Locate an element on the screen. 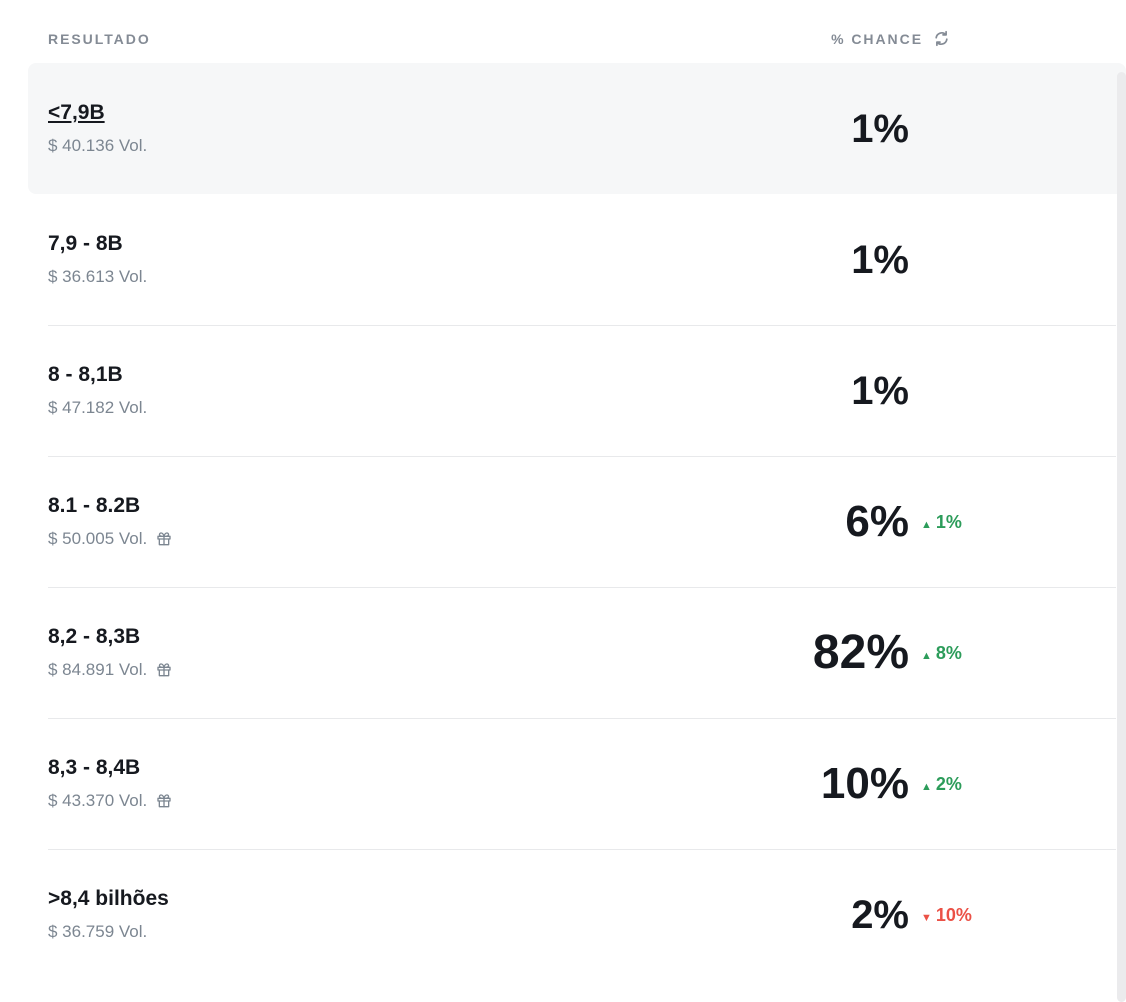  outcome-volume-line: $ 40.136 Vol. is located at coordinates (449, 146).